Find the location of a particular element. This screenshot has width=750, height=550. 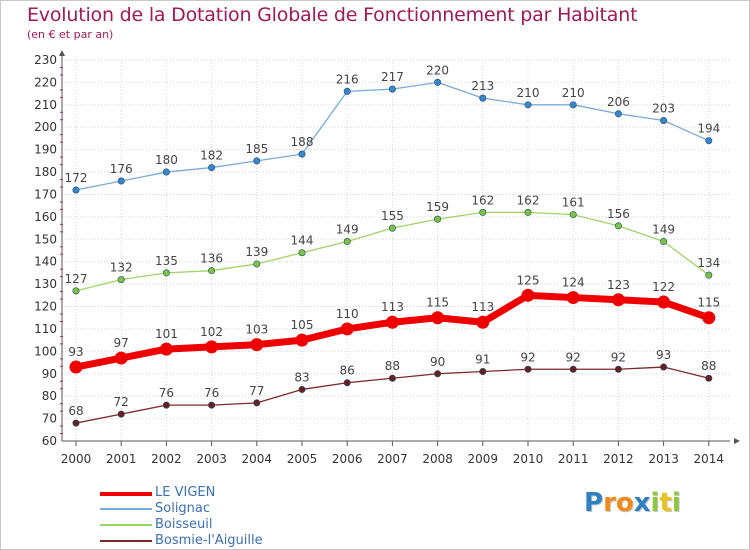

y-tick-label: 90 is located at coordinates (49, 374).